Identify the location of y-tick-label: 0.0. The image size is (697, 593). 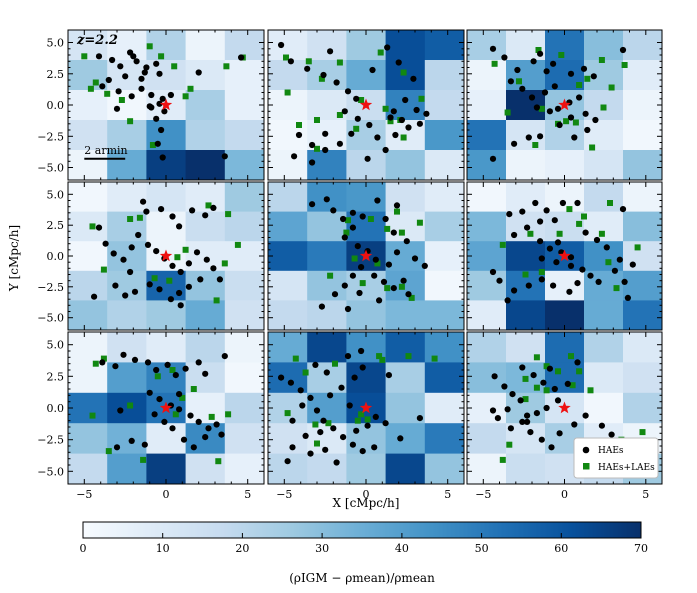
(56, 256).